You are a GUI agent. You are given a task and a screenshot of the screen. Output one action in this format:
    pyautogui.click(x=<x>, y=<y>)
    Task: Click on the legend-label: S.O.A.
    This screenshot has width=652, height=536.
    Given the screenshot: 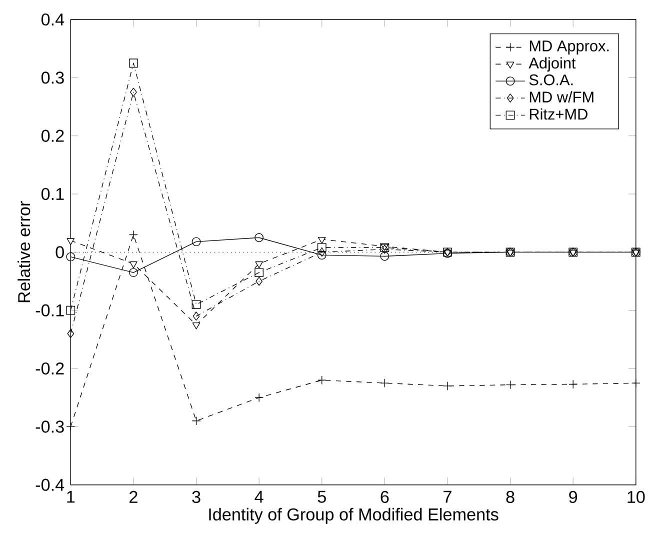 What is the action you would take?
    pyautogui.click(x=551, y=80)
    